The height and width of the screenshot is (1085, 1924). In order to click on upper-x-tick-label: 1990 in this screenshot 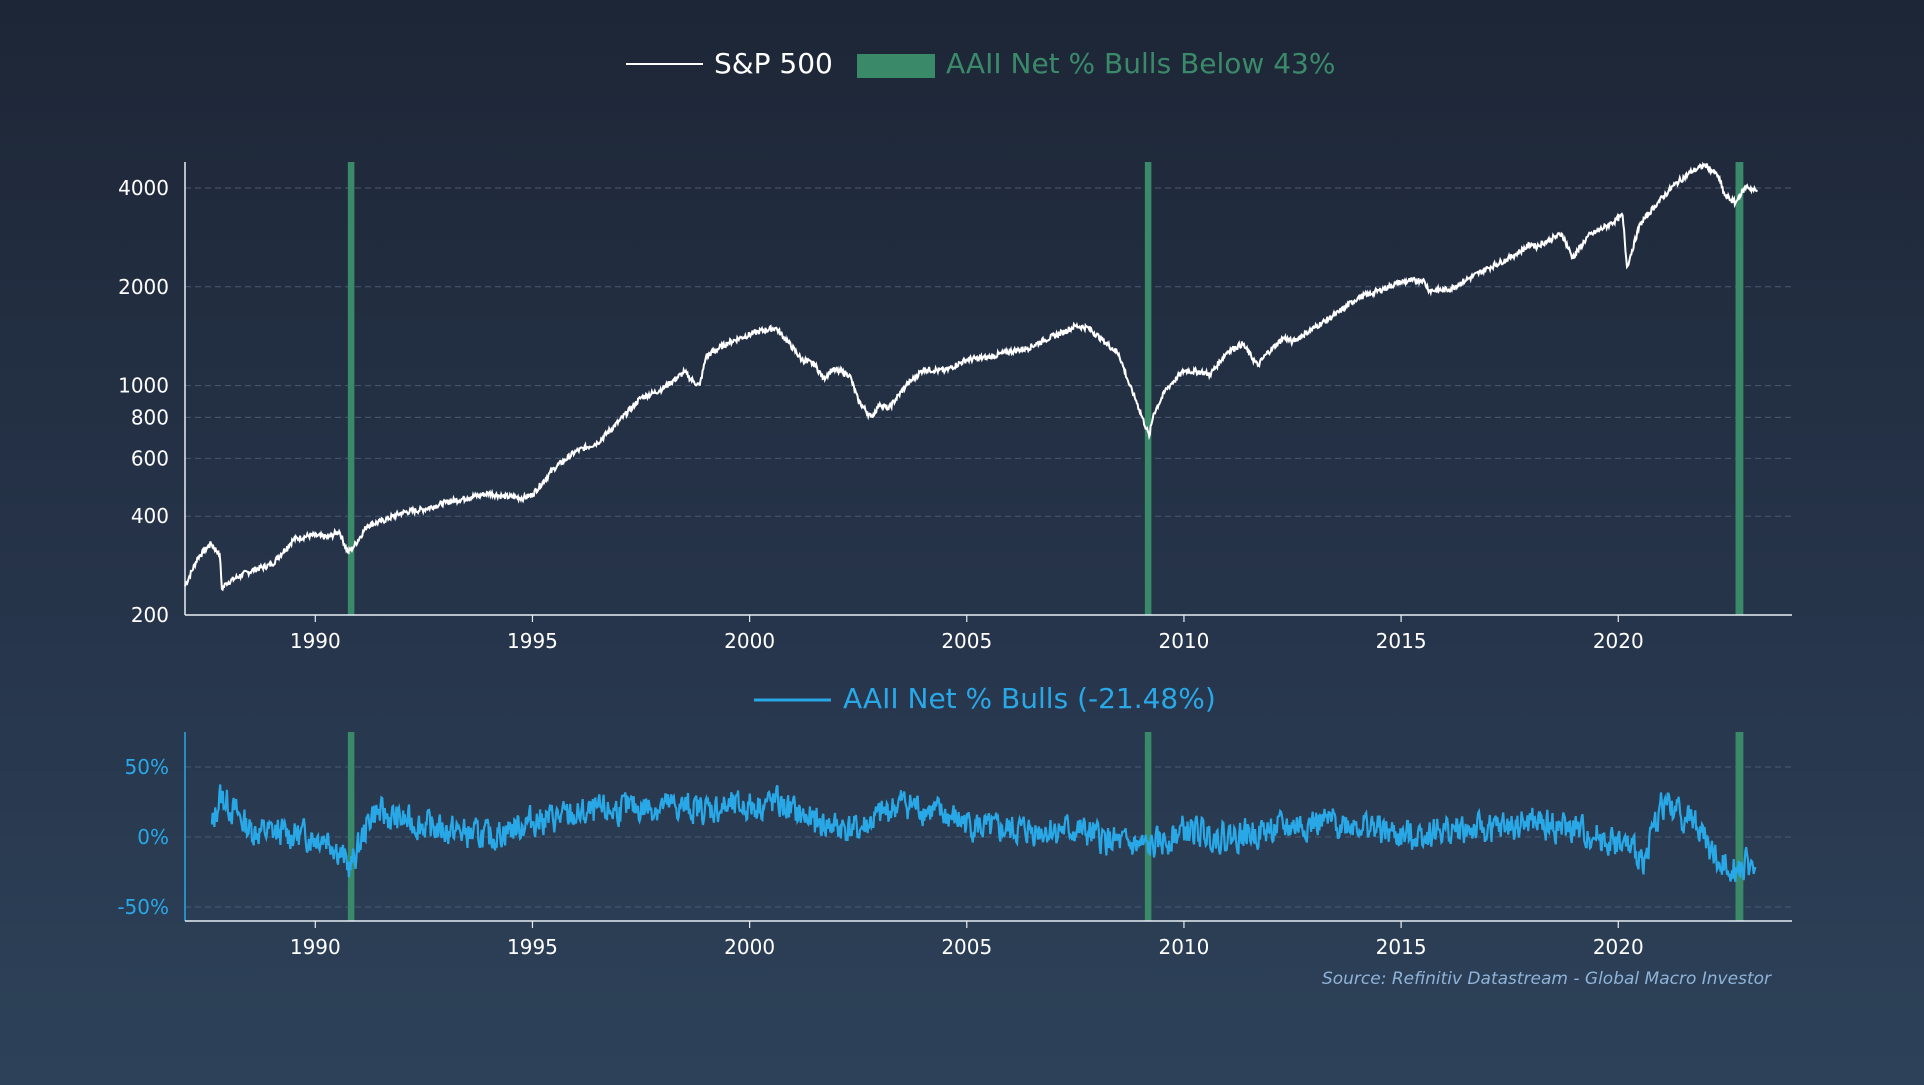, I will do `click(315, 641)`.